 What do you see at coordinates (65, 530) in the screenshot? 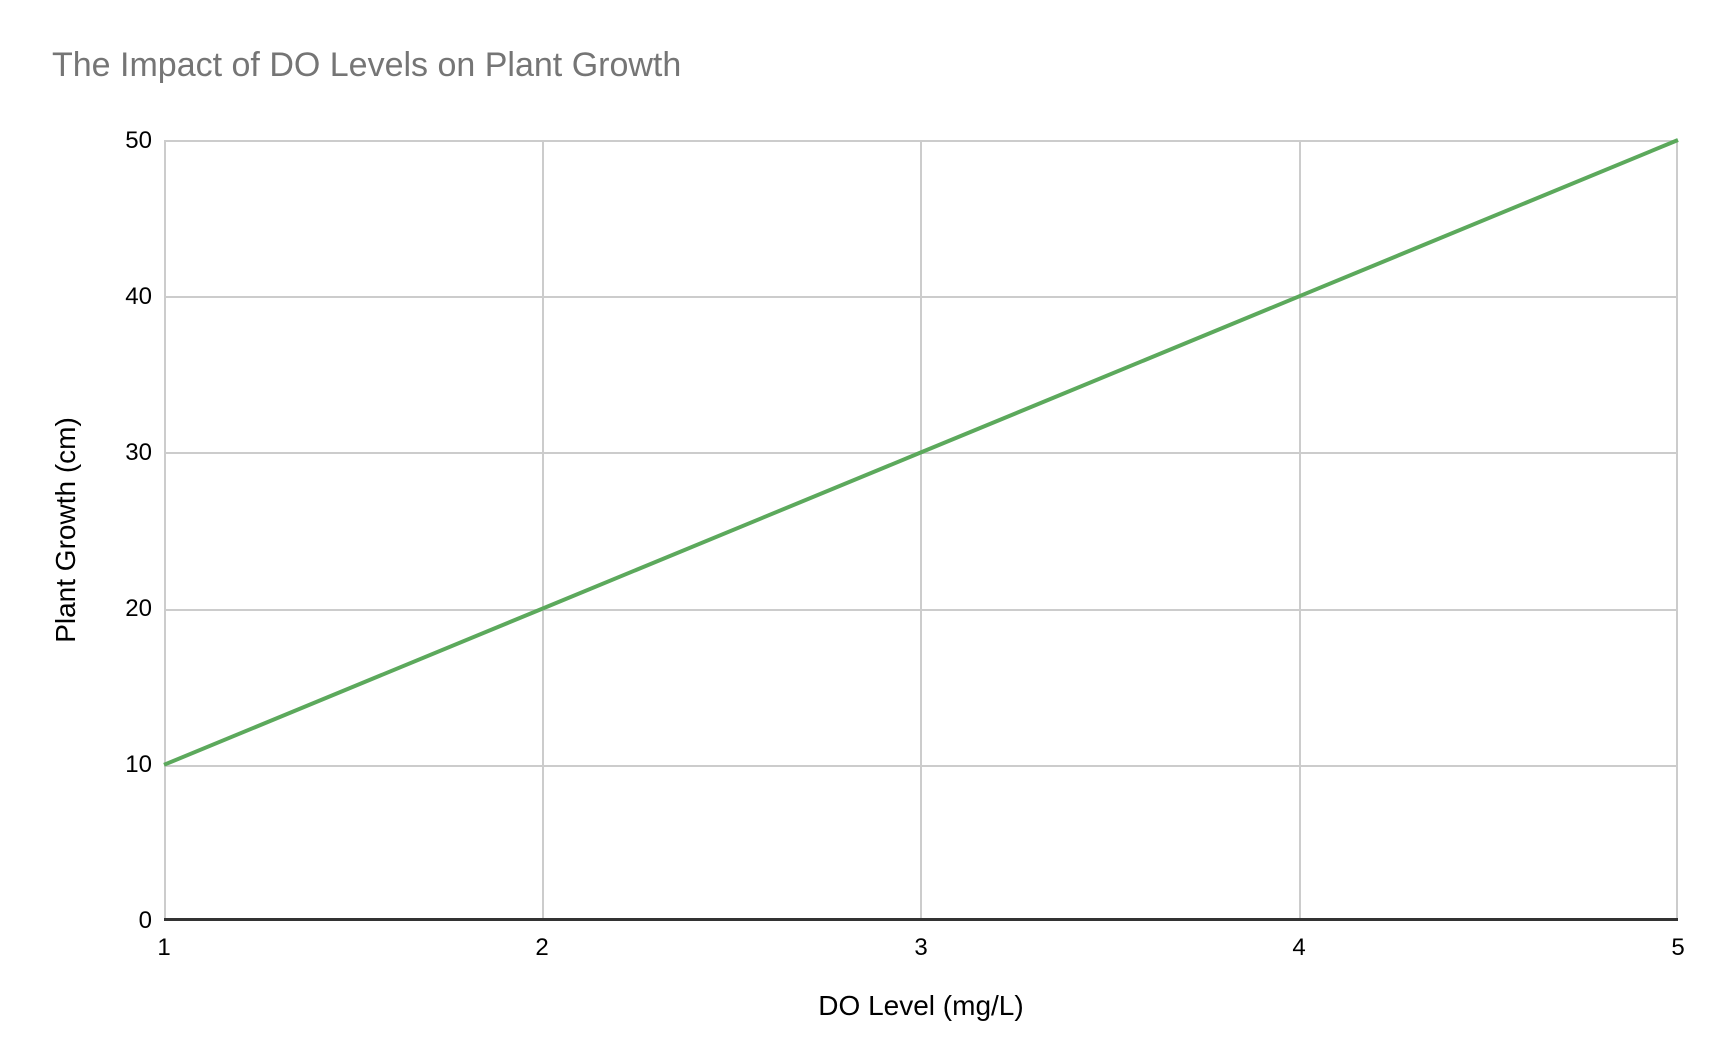
I see `y-axis-title: Plant Growth (cm)` at bounding box center [65, 530].